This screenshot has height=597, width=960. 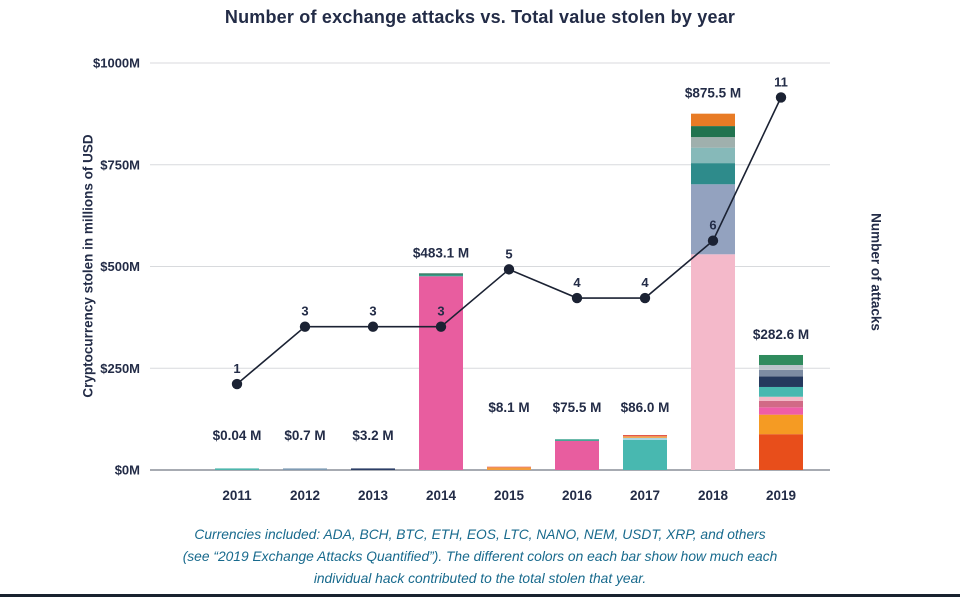 I want to click on bar-value-label: $3.2 M, so click(x=372, y=435).